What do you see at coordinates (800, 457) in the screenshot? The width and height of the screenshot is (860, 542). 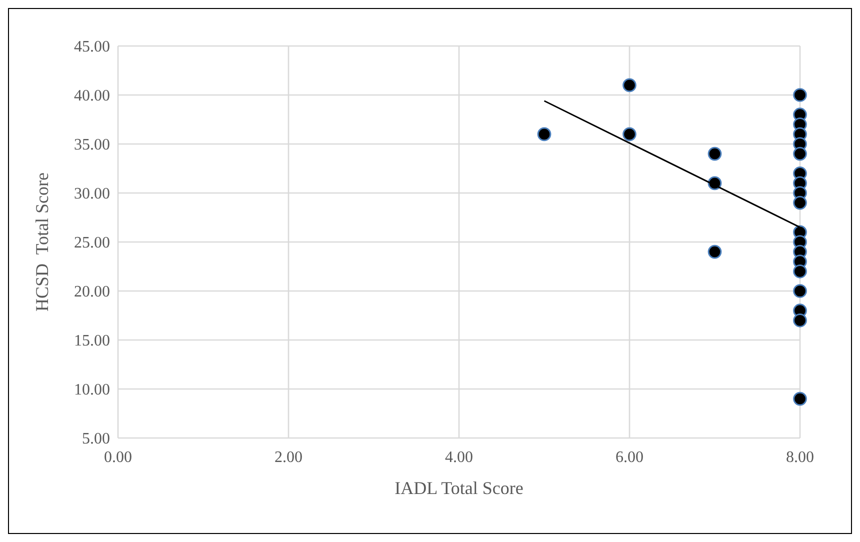 I see `x-tick-label: 8.00` at bounding box center [800, 457].